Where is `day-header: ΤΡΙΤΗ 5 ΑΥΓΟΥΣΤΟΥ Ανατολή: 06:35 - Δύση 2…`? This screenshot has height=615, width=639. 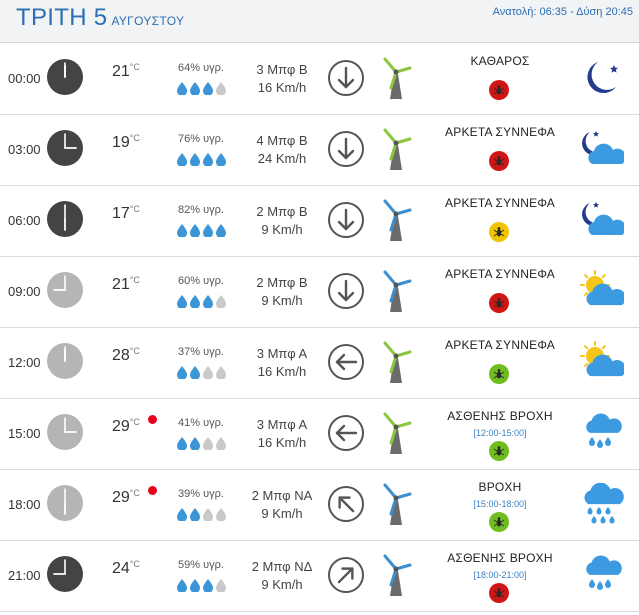 day-header: ΤΡΙΤΗ 5 ΑΥΓΟΥΣΤΟΥ Ανατολή: 06:35 - Δύση 2… is located at coordinates (319, 21).